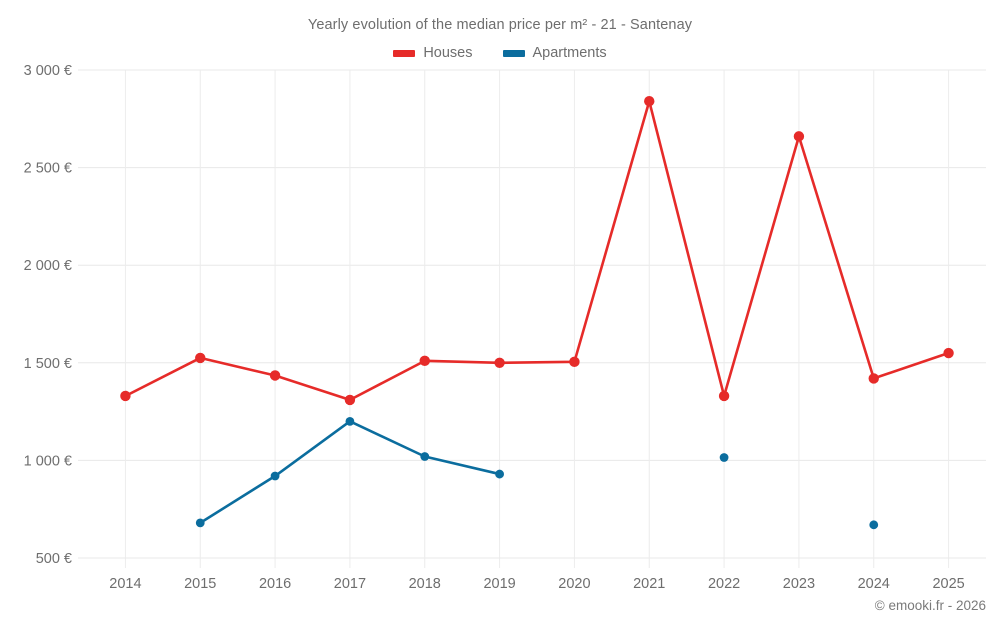 The width and height of the screenshot is (1000, 625). Describe the element at coordinates (948, 353) in the screenshot. I see `data-point-houses-2025` at that location.